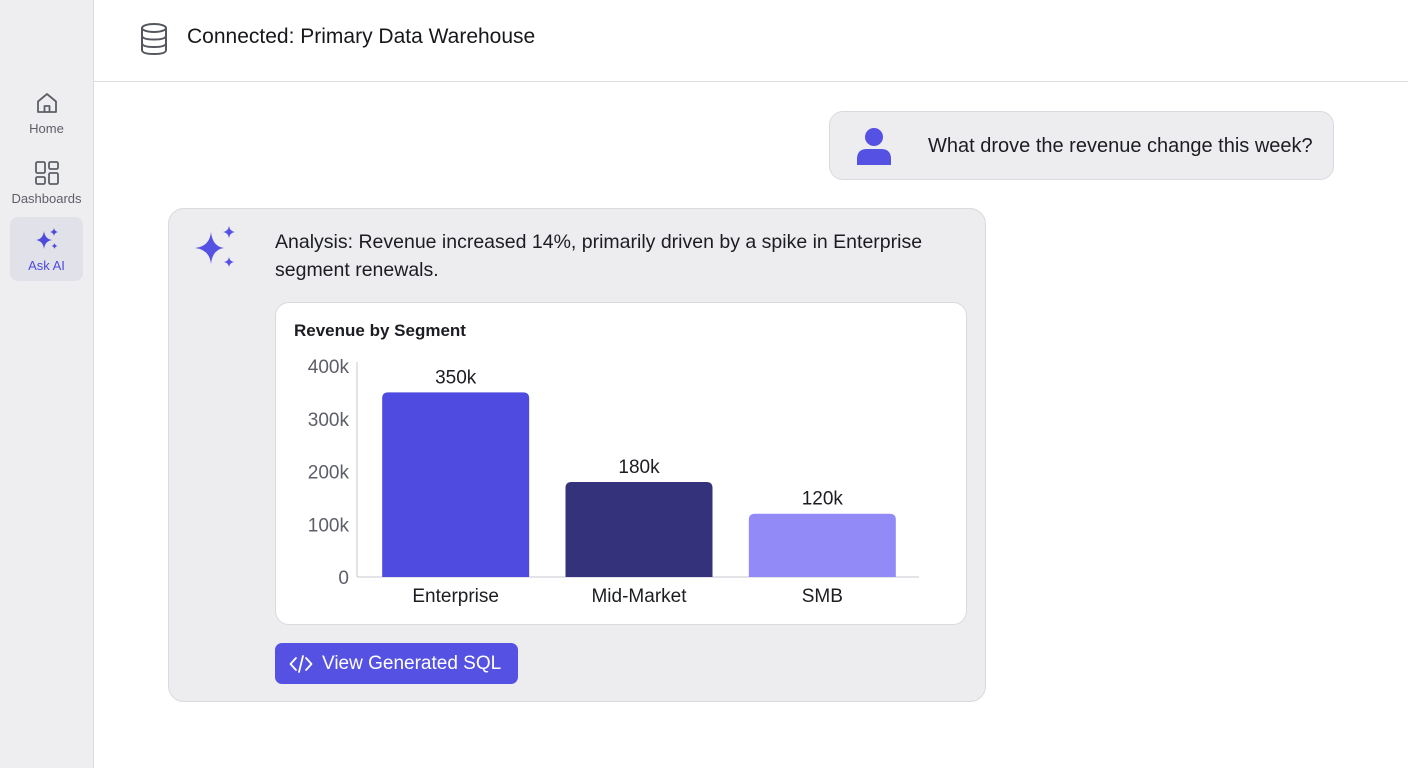 The height and width of the screenshot is (768, 1408). What do you see at coordinates (46, 102) in the screenshot?
I see `home-icon` at bounding box center [46, 102].